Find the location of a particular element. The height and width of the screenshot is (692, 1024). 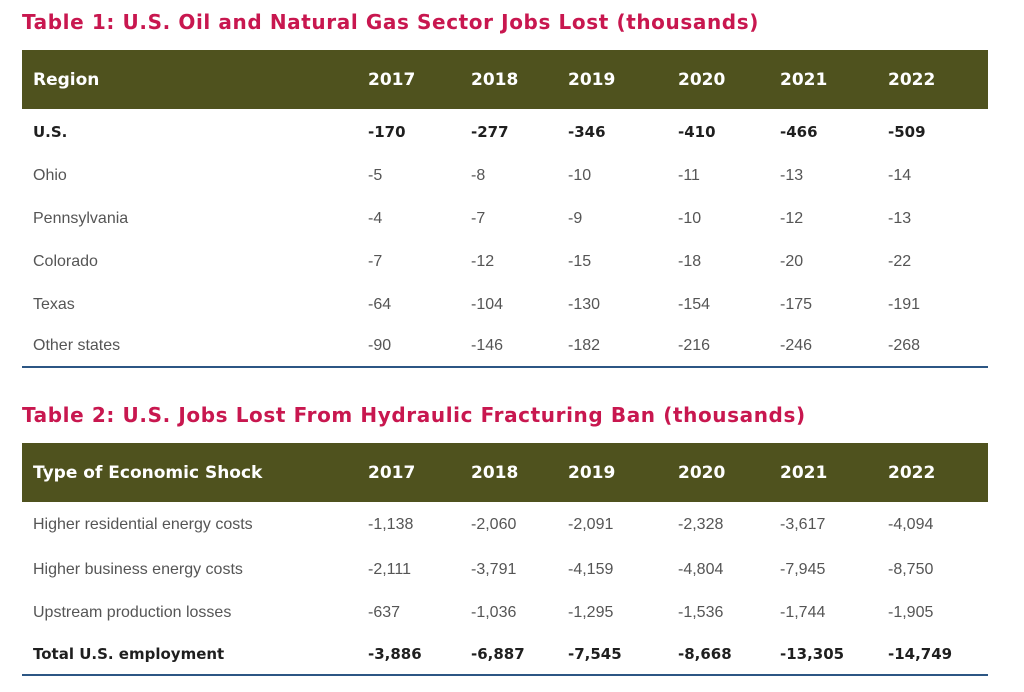

cell-value: -14 is located at coordinates (900, 175).